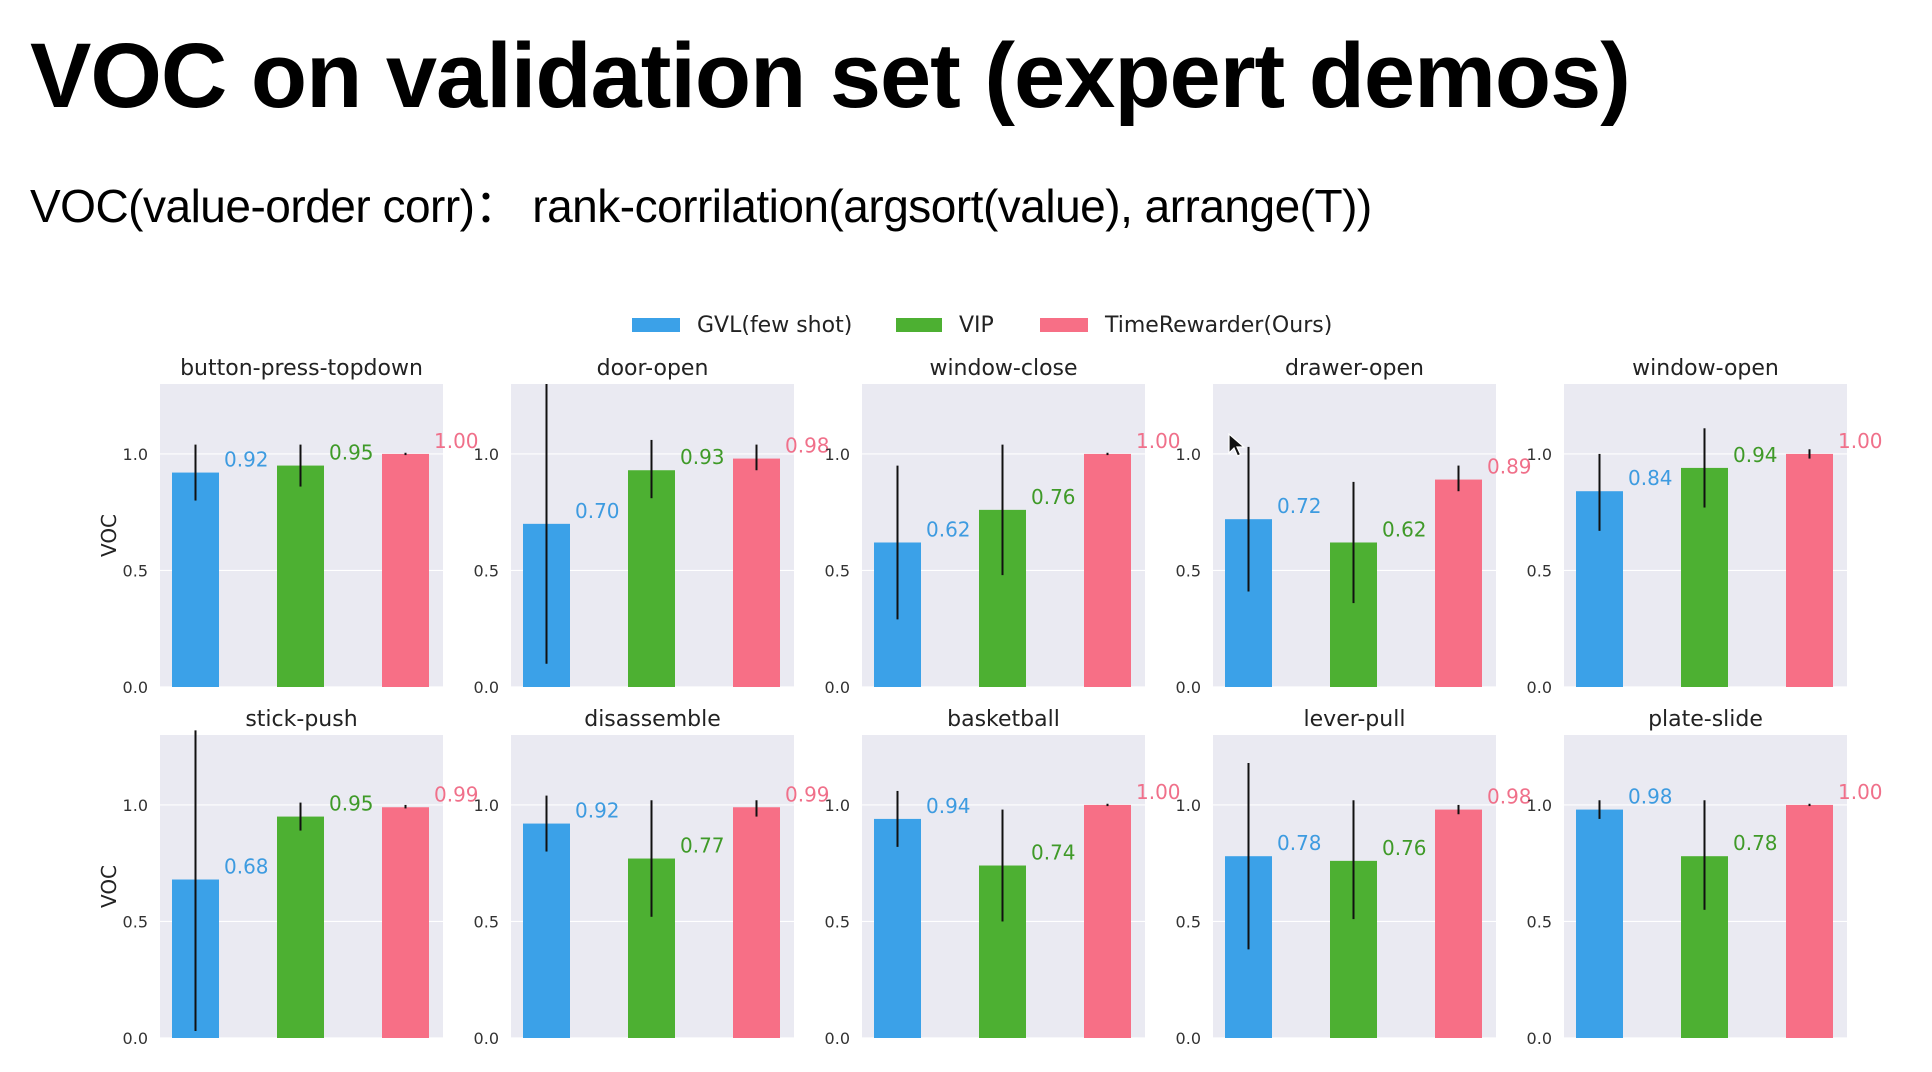  What do you see at coordinates (652, 877) in the screenshot?
I see `subplot-disassemble: 0.0 0.5 1.0 disassemble 0.92 0.77 0.99` at bounding box center [652, 877].